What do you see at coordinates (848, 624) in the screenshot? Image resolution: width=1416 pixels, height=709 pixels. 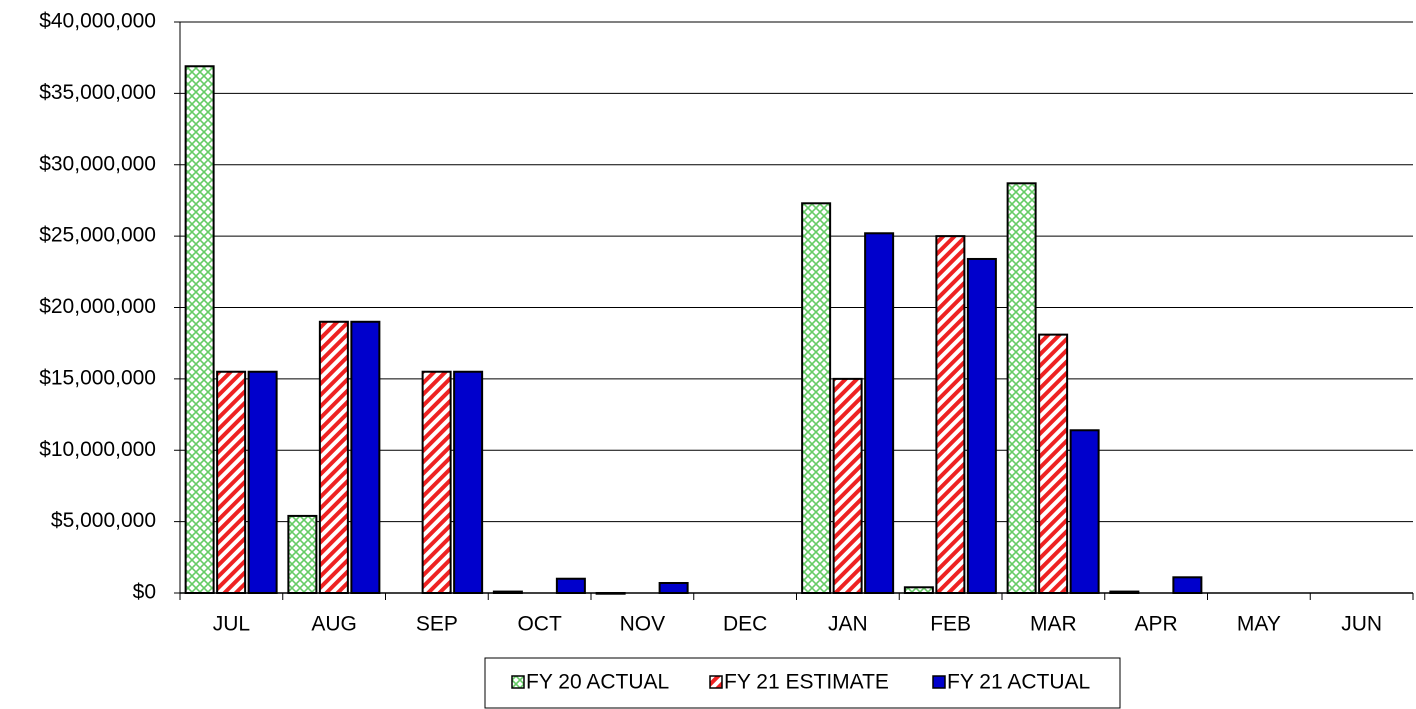 I see `x-tick-label: JAN` at bounding box center [848, 624].